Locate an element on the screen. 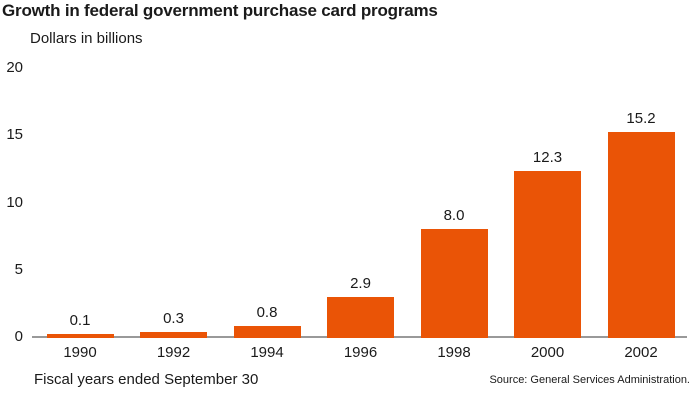 This screenshot has width=698, height=408. bar-value-label: 0.3 is located at coordinates (173, 319).